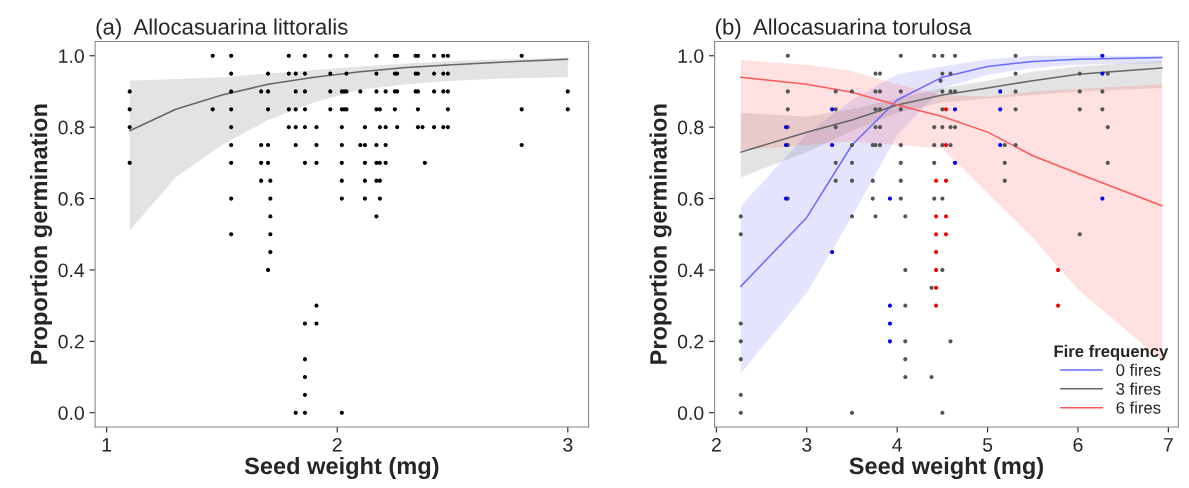 The width and height of the screenshot is (1189, 488). Describe the element at coordinates (1078, 444) in the screenshot. I see `x-tick-label: 6` at that location.